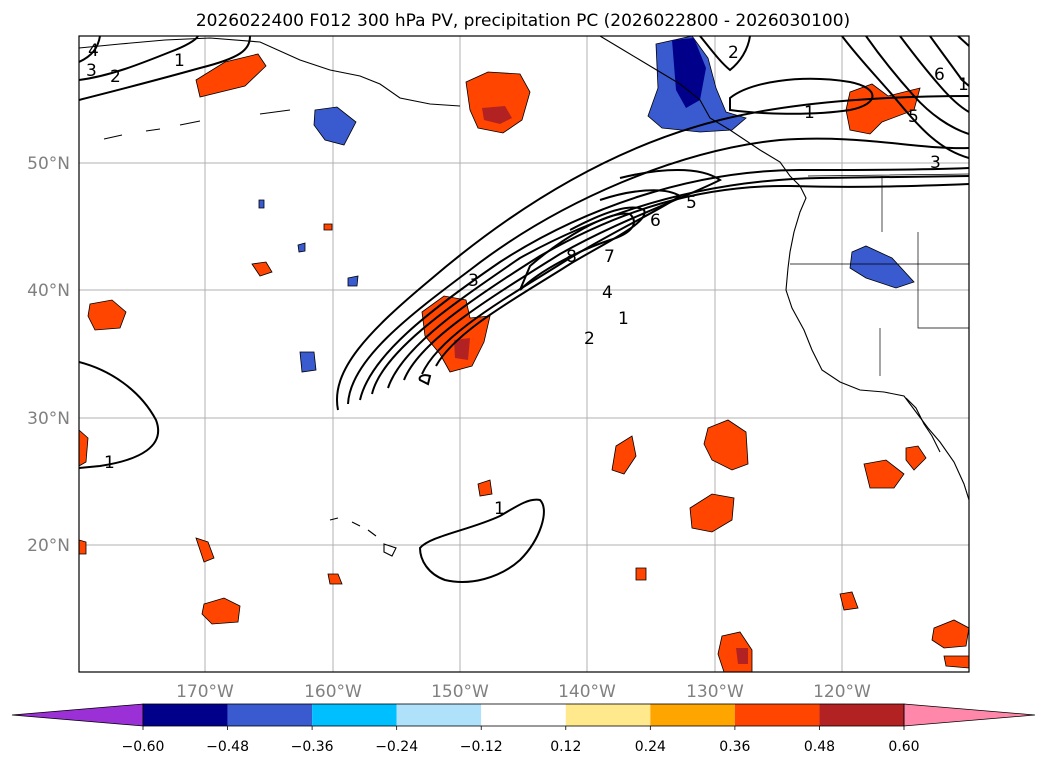 This screenshot has width=1047, height=765. What do you see at coordinates (48, 546) in the screenshot?
I see `lat-label: 20°N` at bounding box center [48, 546].